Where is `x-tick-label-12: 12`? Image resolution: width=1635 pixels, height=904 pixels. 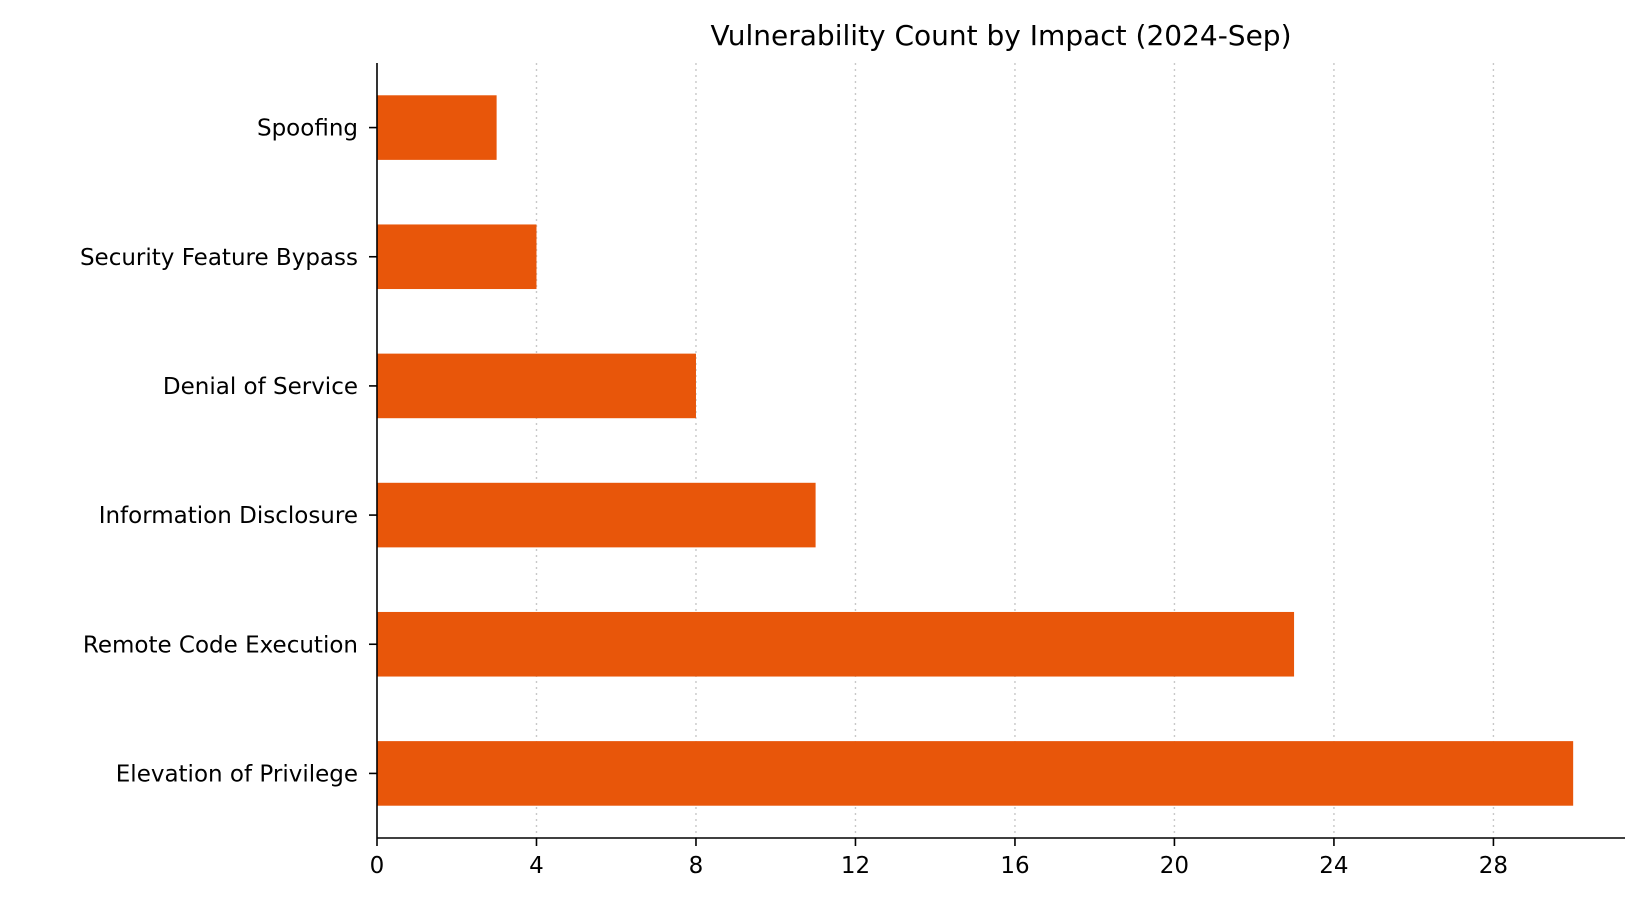
x-tick-label-12: 12 is located at coordinates (855, 866).